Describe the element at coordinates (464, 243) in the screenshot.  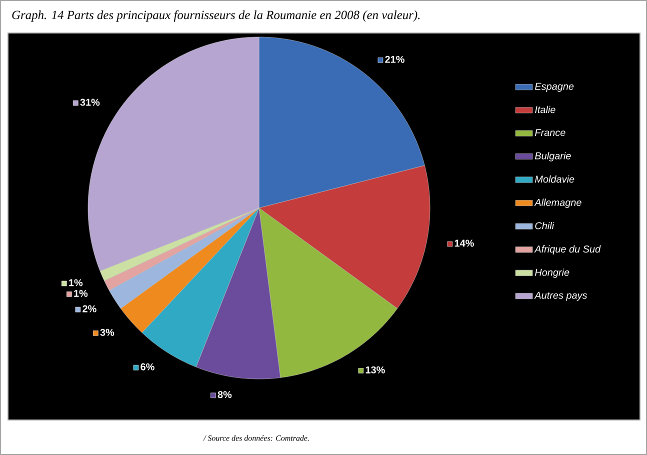
I see `data-label: 14%` at that location.